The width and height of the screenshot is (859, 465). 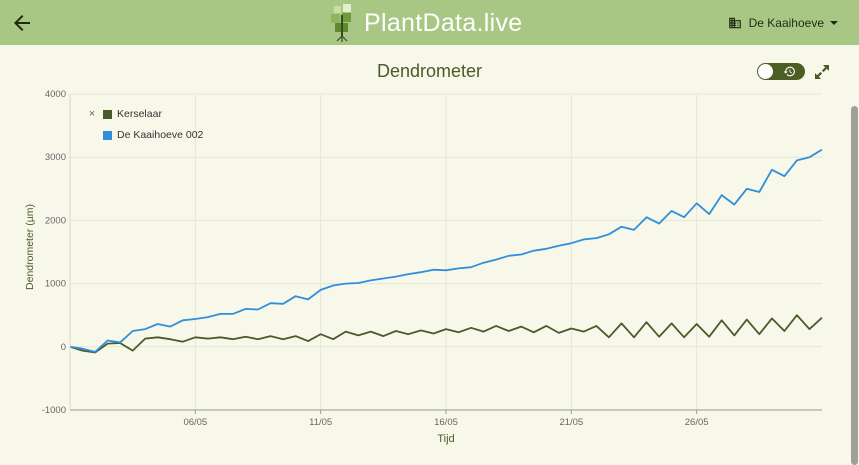 What do you see at coordinates (30, 247) in the screenshot?
I see `y-axis-label: Dendrometer (µm)` at bounding box center [30, 247].